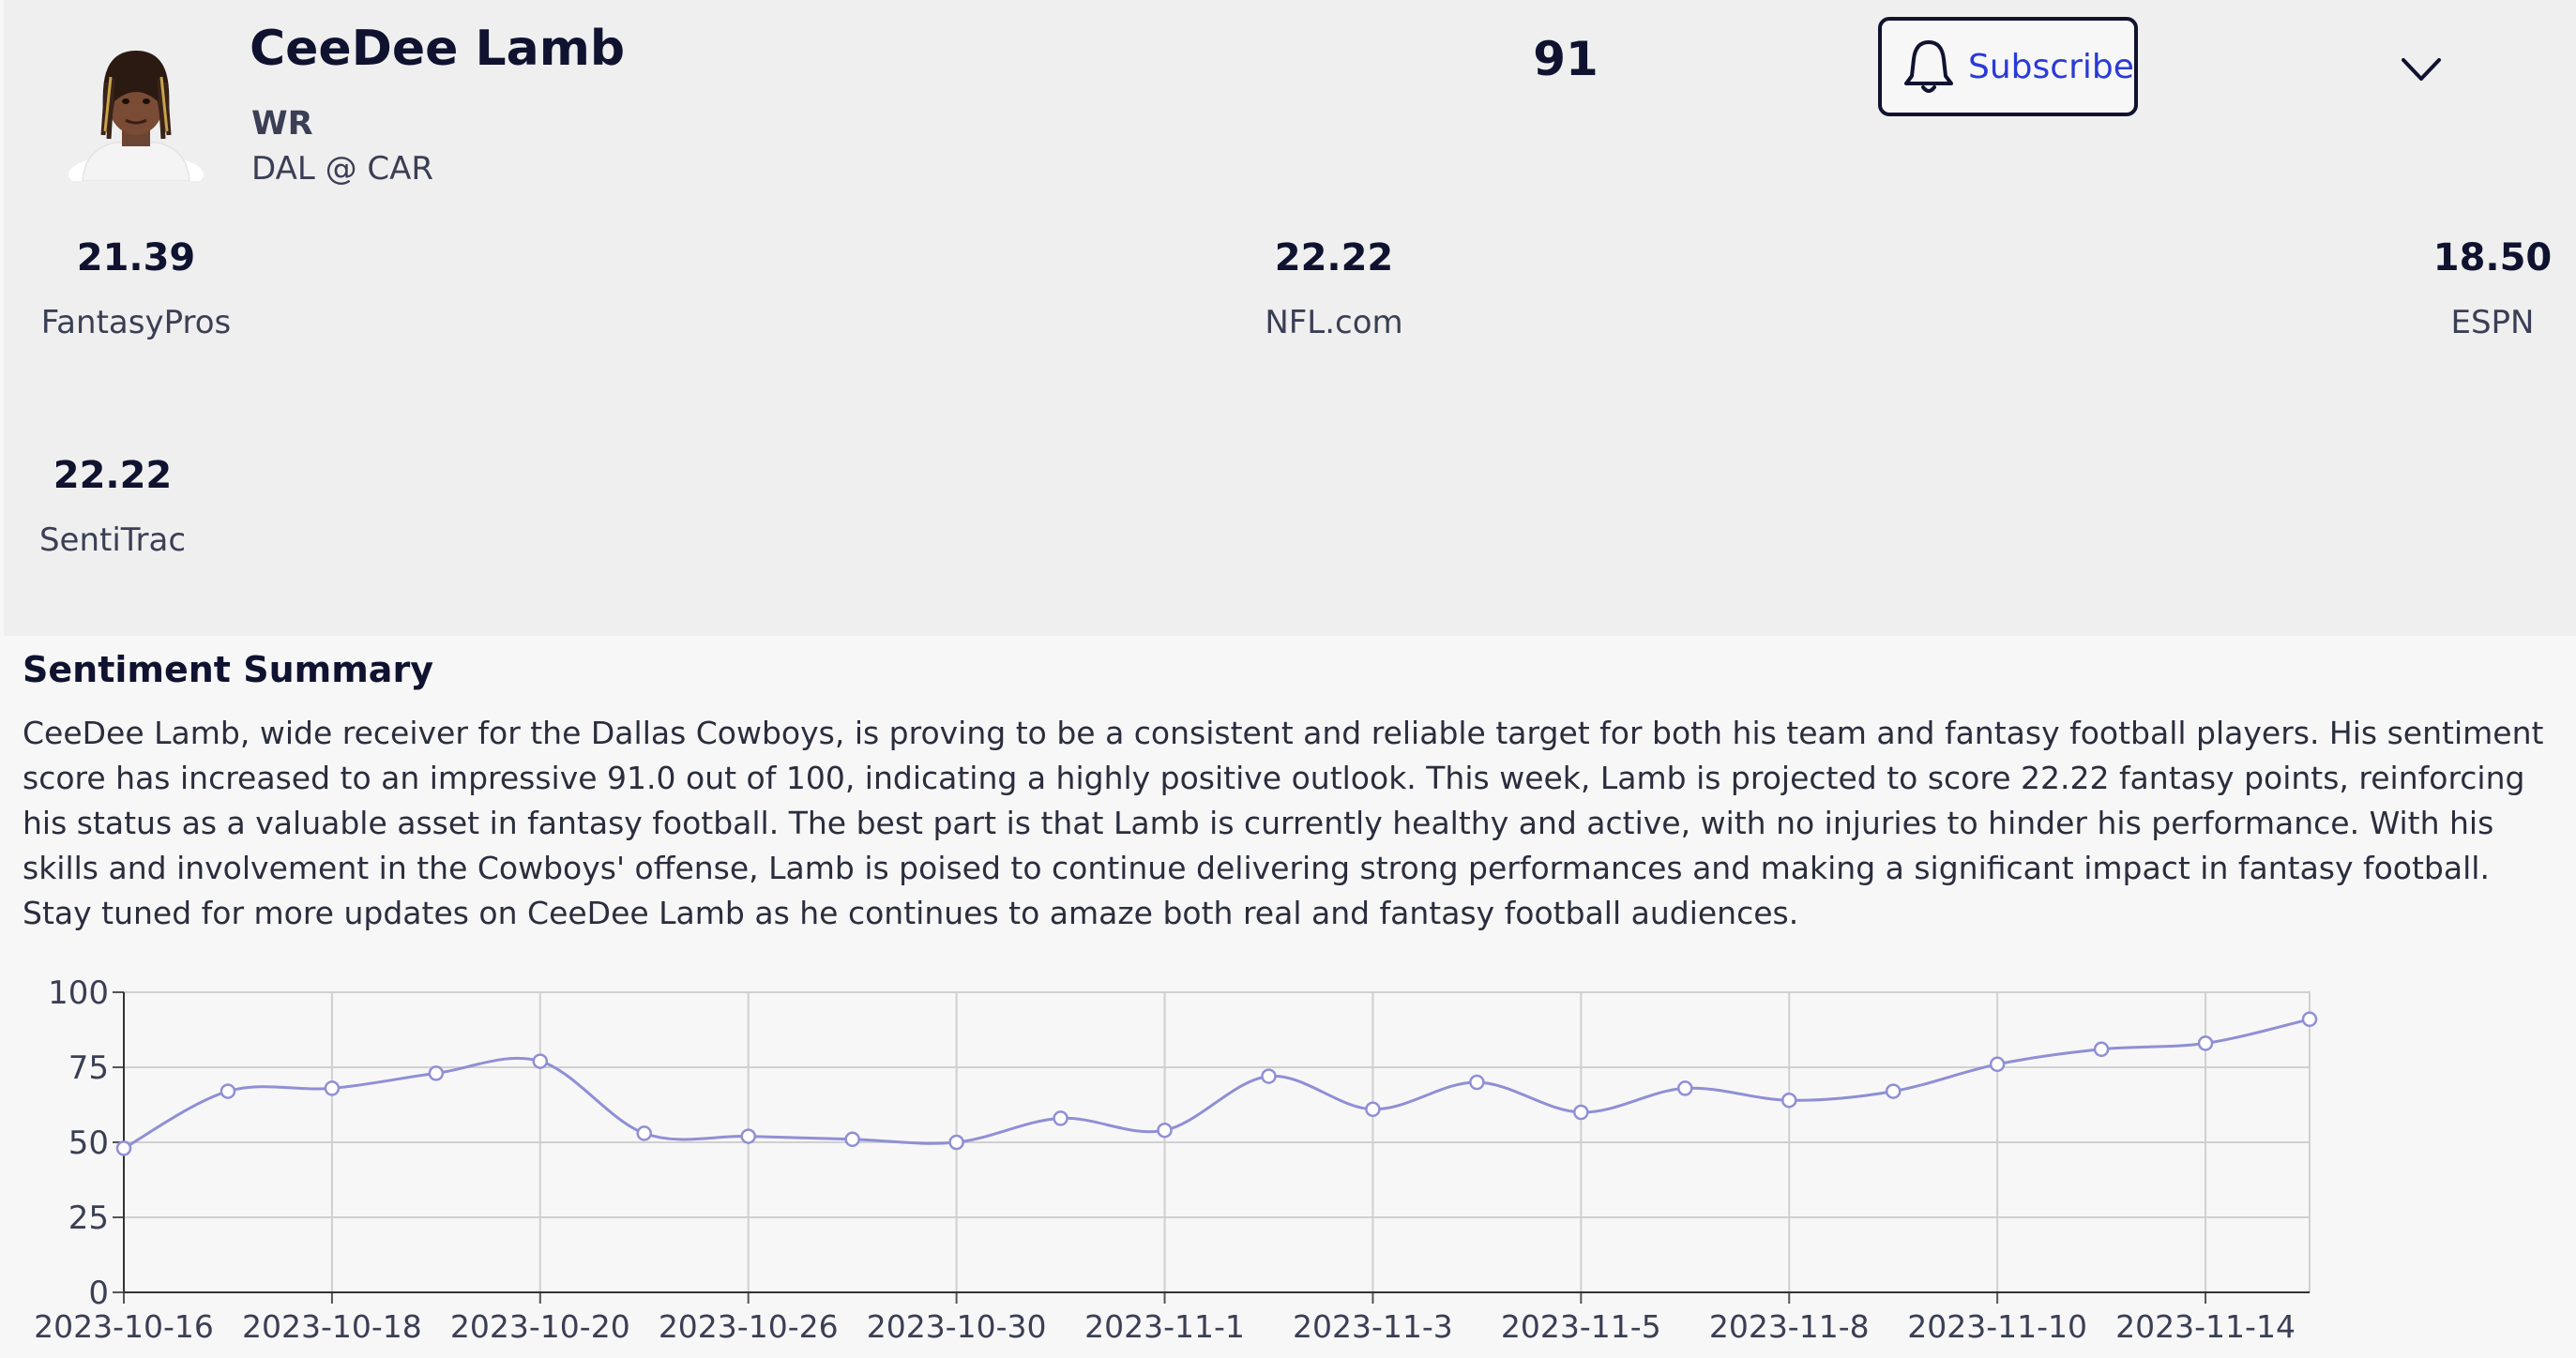 Image resolution: width=2576 pixels, height=1358 pixels. Describe the element at coordinates (1566, 59) in the screenshot. I see `sentiment-score: 91` at that location.